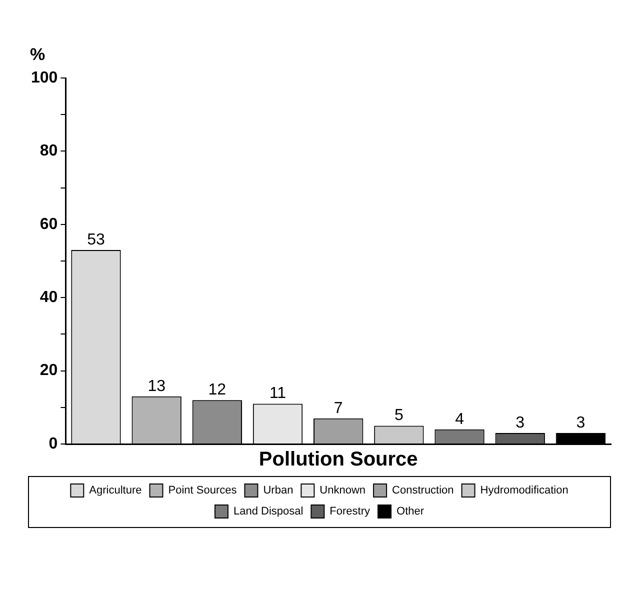 The height and width of the screenshot is (601, 629). What do you see at coordinates (277, 393) in the screenshot?
I see `data-label: 11` at bounding box center [277, 393].